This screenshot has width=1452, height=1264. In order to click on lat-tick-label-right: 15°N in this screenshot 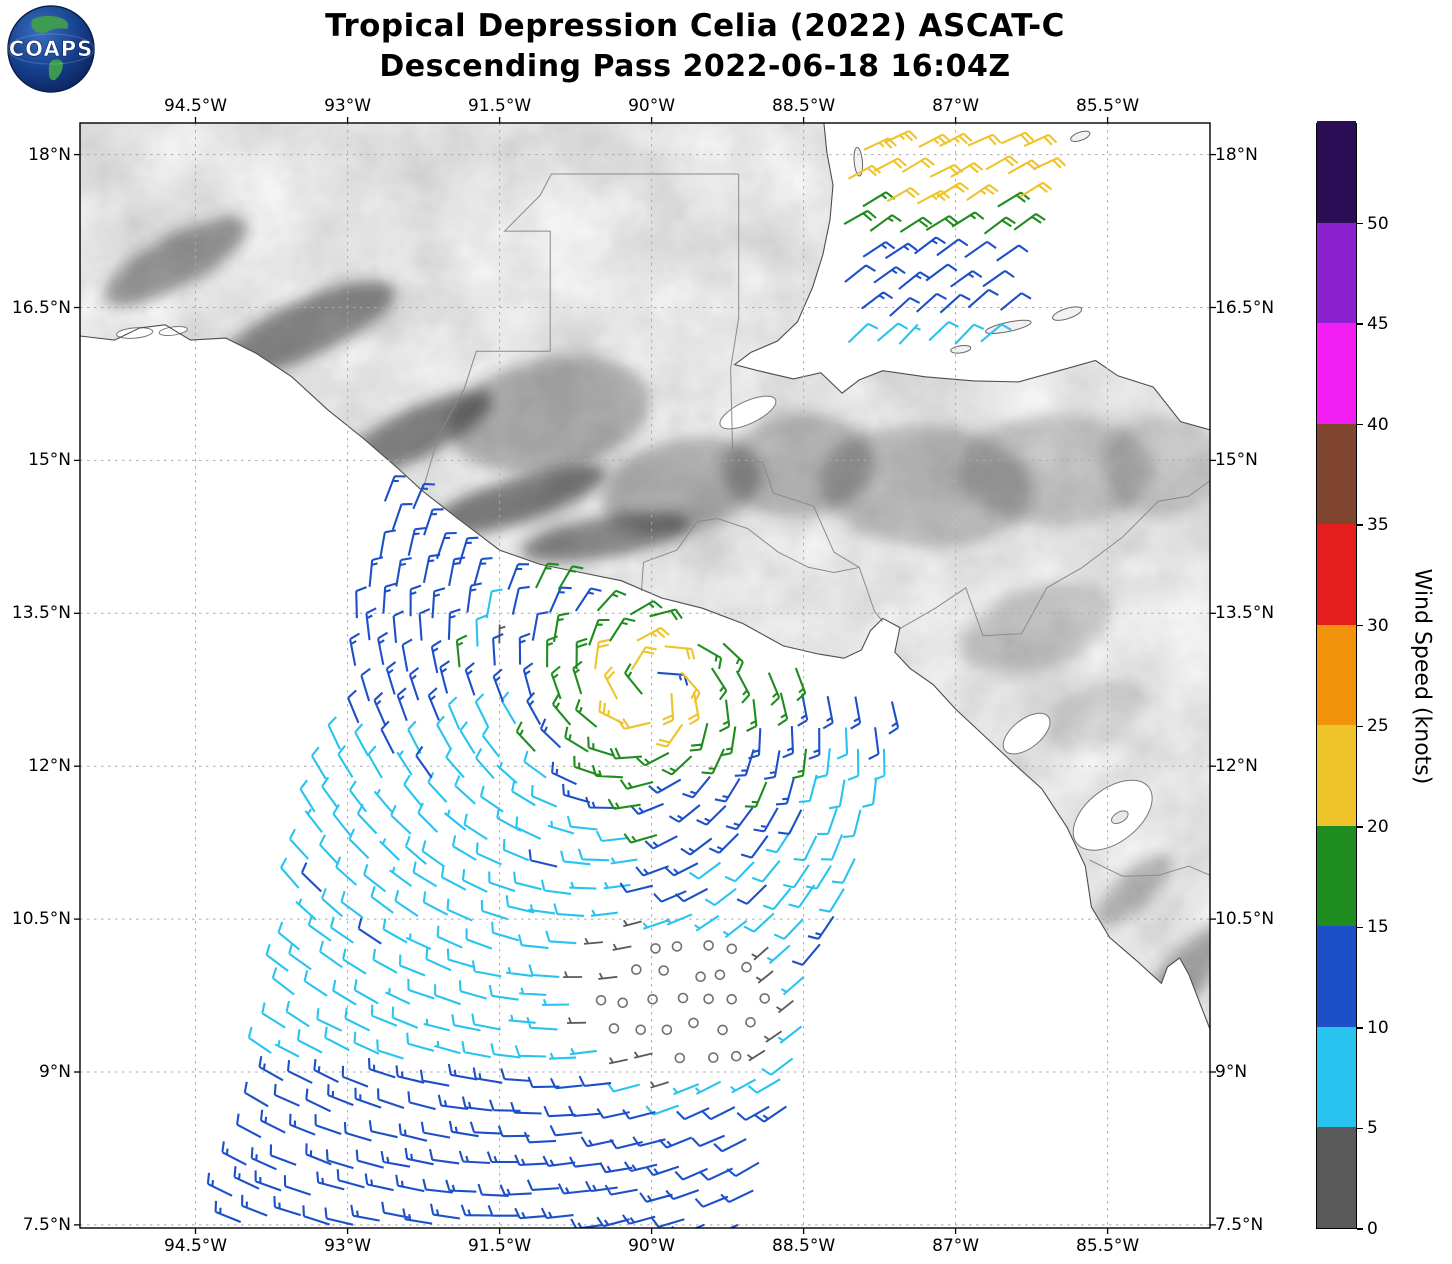, I will do `click(1236, 460)`.